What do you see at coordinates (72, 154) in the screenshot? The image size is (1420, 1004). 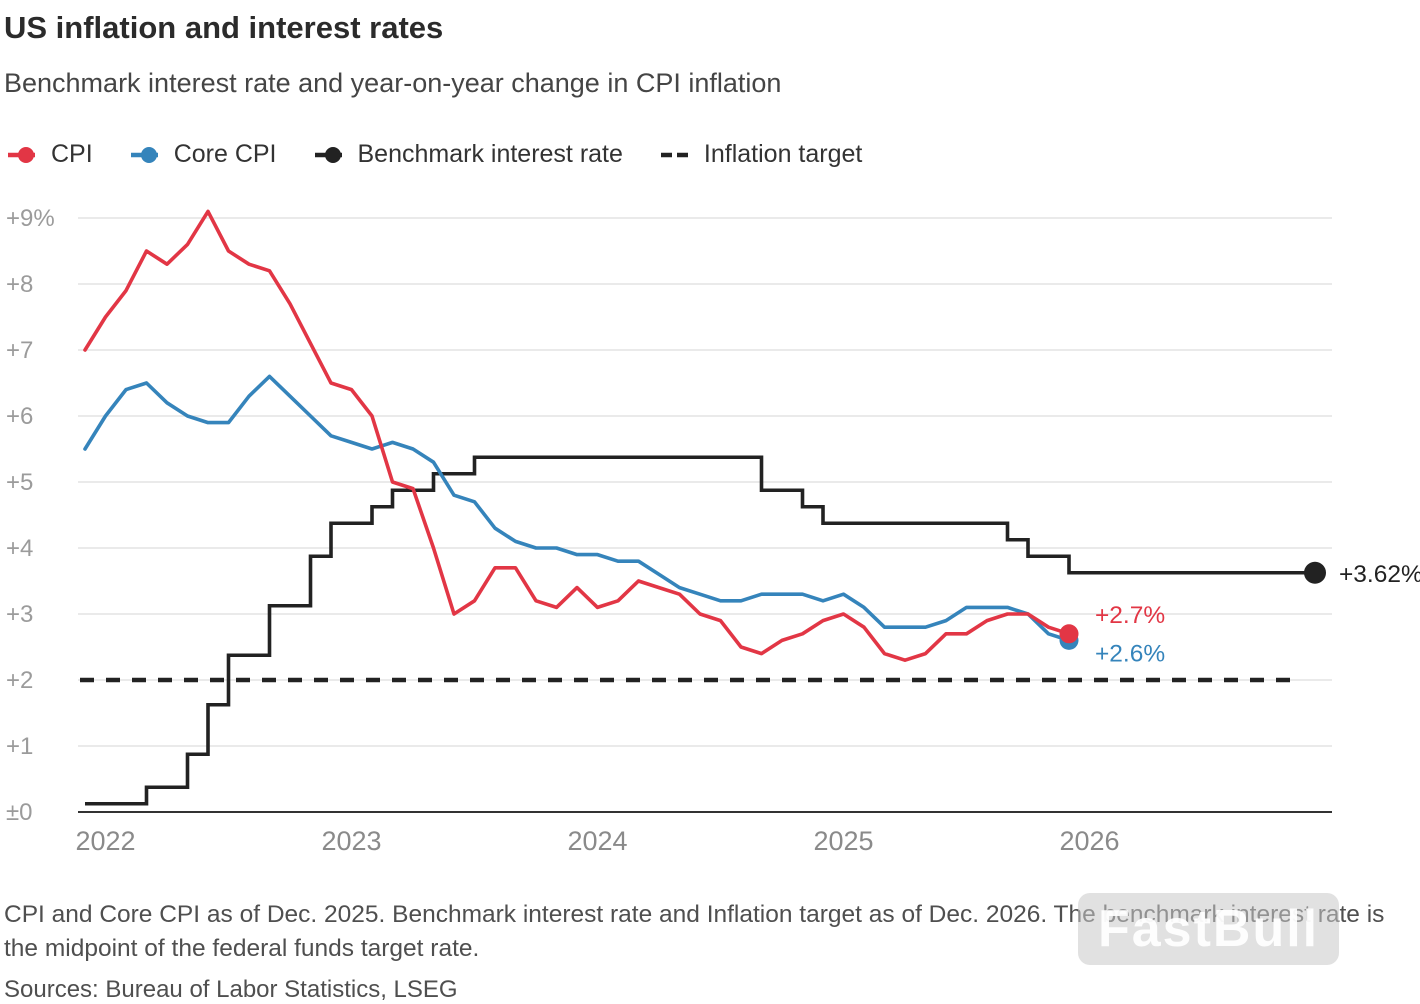 I see `legend-label: CPI` at bounding box center [72, 154].